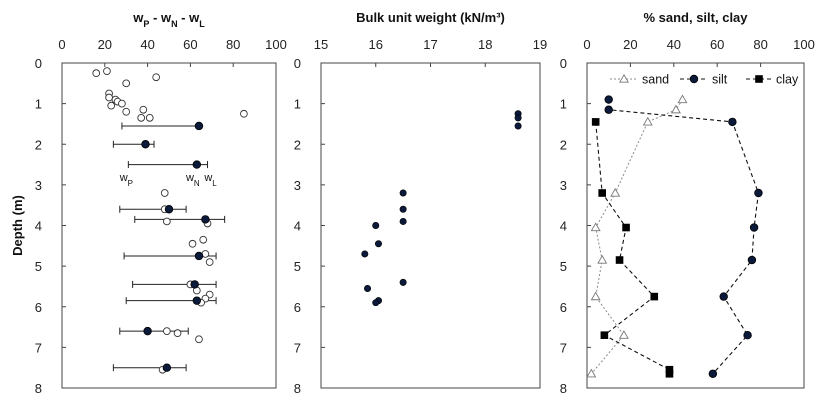 The height and width of the screenshot is (403, 833). I want to click on x-tick-label: 17, so click(430, 44).